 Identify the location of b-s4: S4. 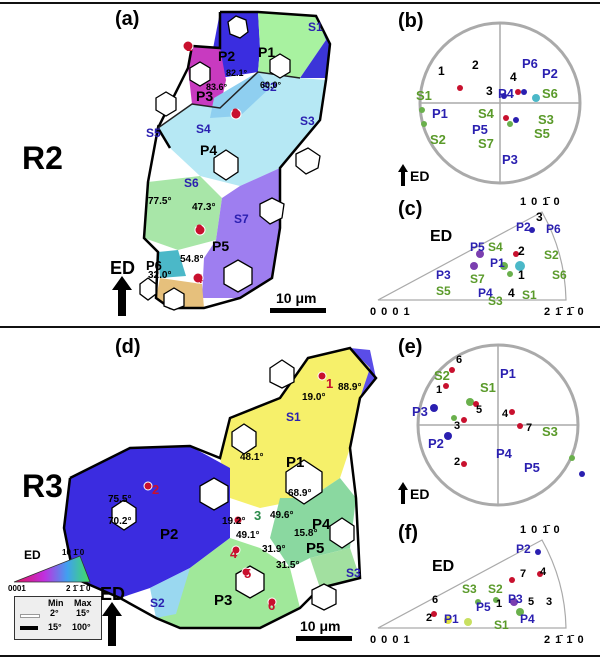
(486, 113).